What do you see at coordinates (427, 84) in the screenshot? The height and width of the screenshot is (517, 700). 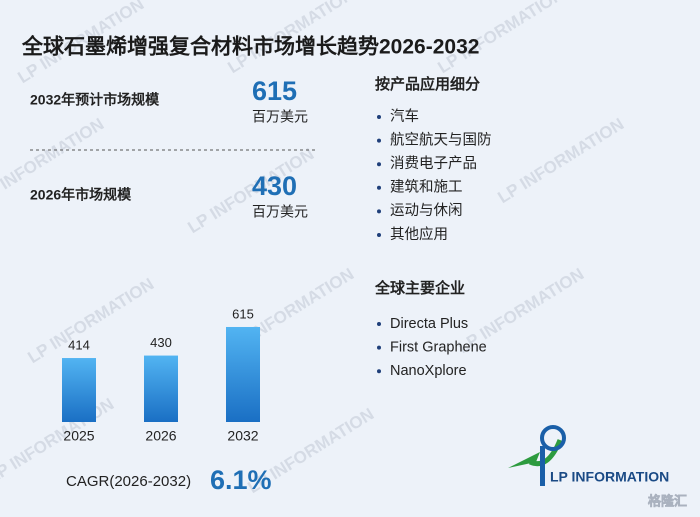 I see `section-title: 按产品应用细分` at bounding box center [427, 84].